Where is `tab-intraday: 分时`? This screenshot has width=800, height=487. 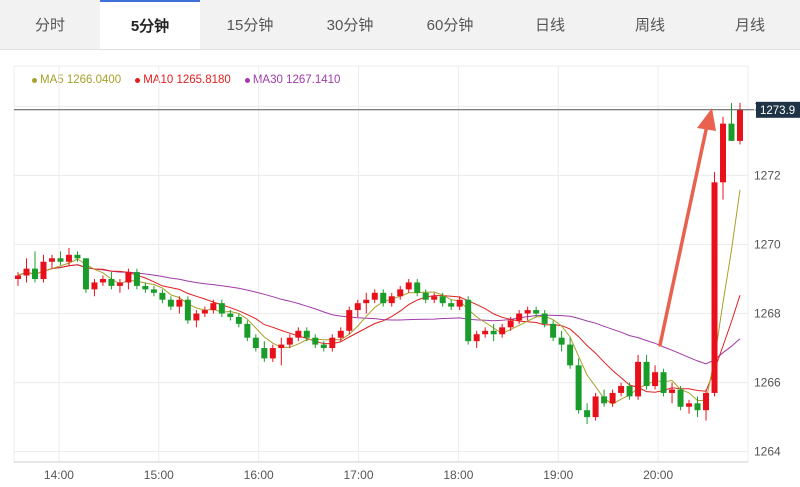 tab-intraday: 分时 is located at coordinates (49, 25).